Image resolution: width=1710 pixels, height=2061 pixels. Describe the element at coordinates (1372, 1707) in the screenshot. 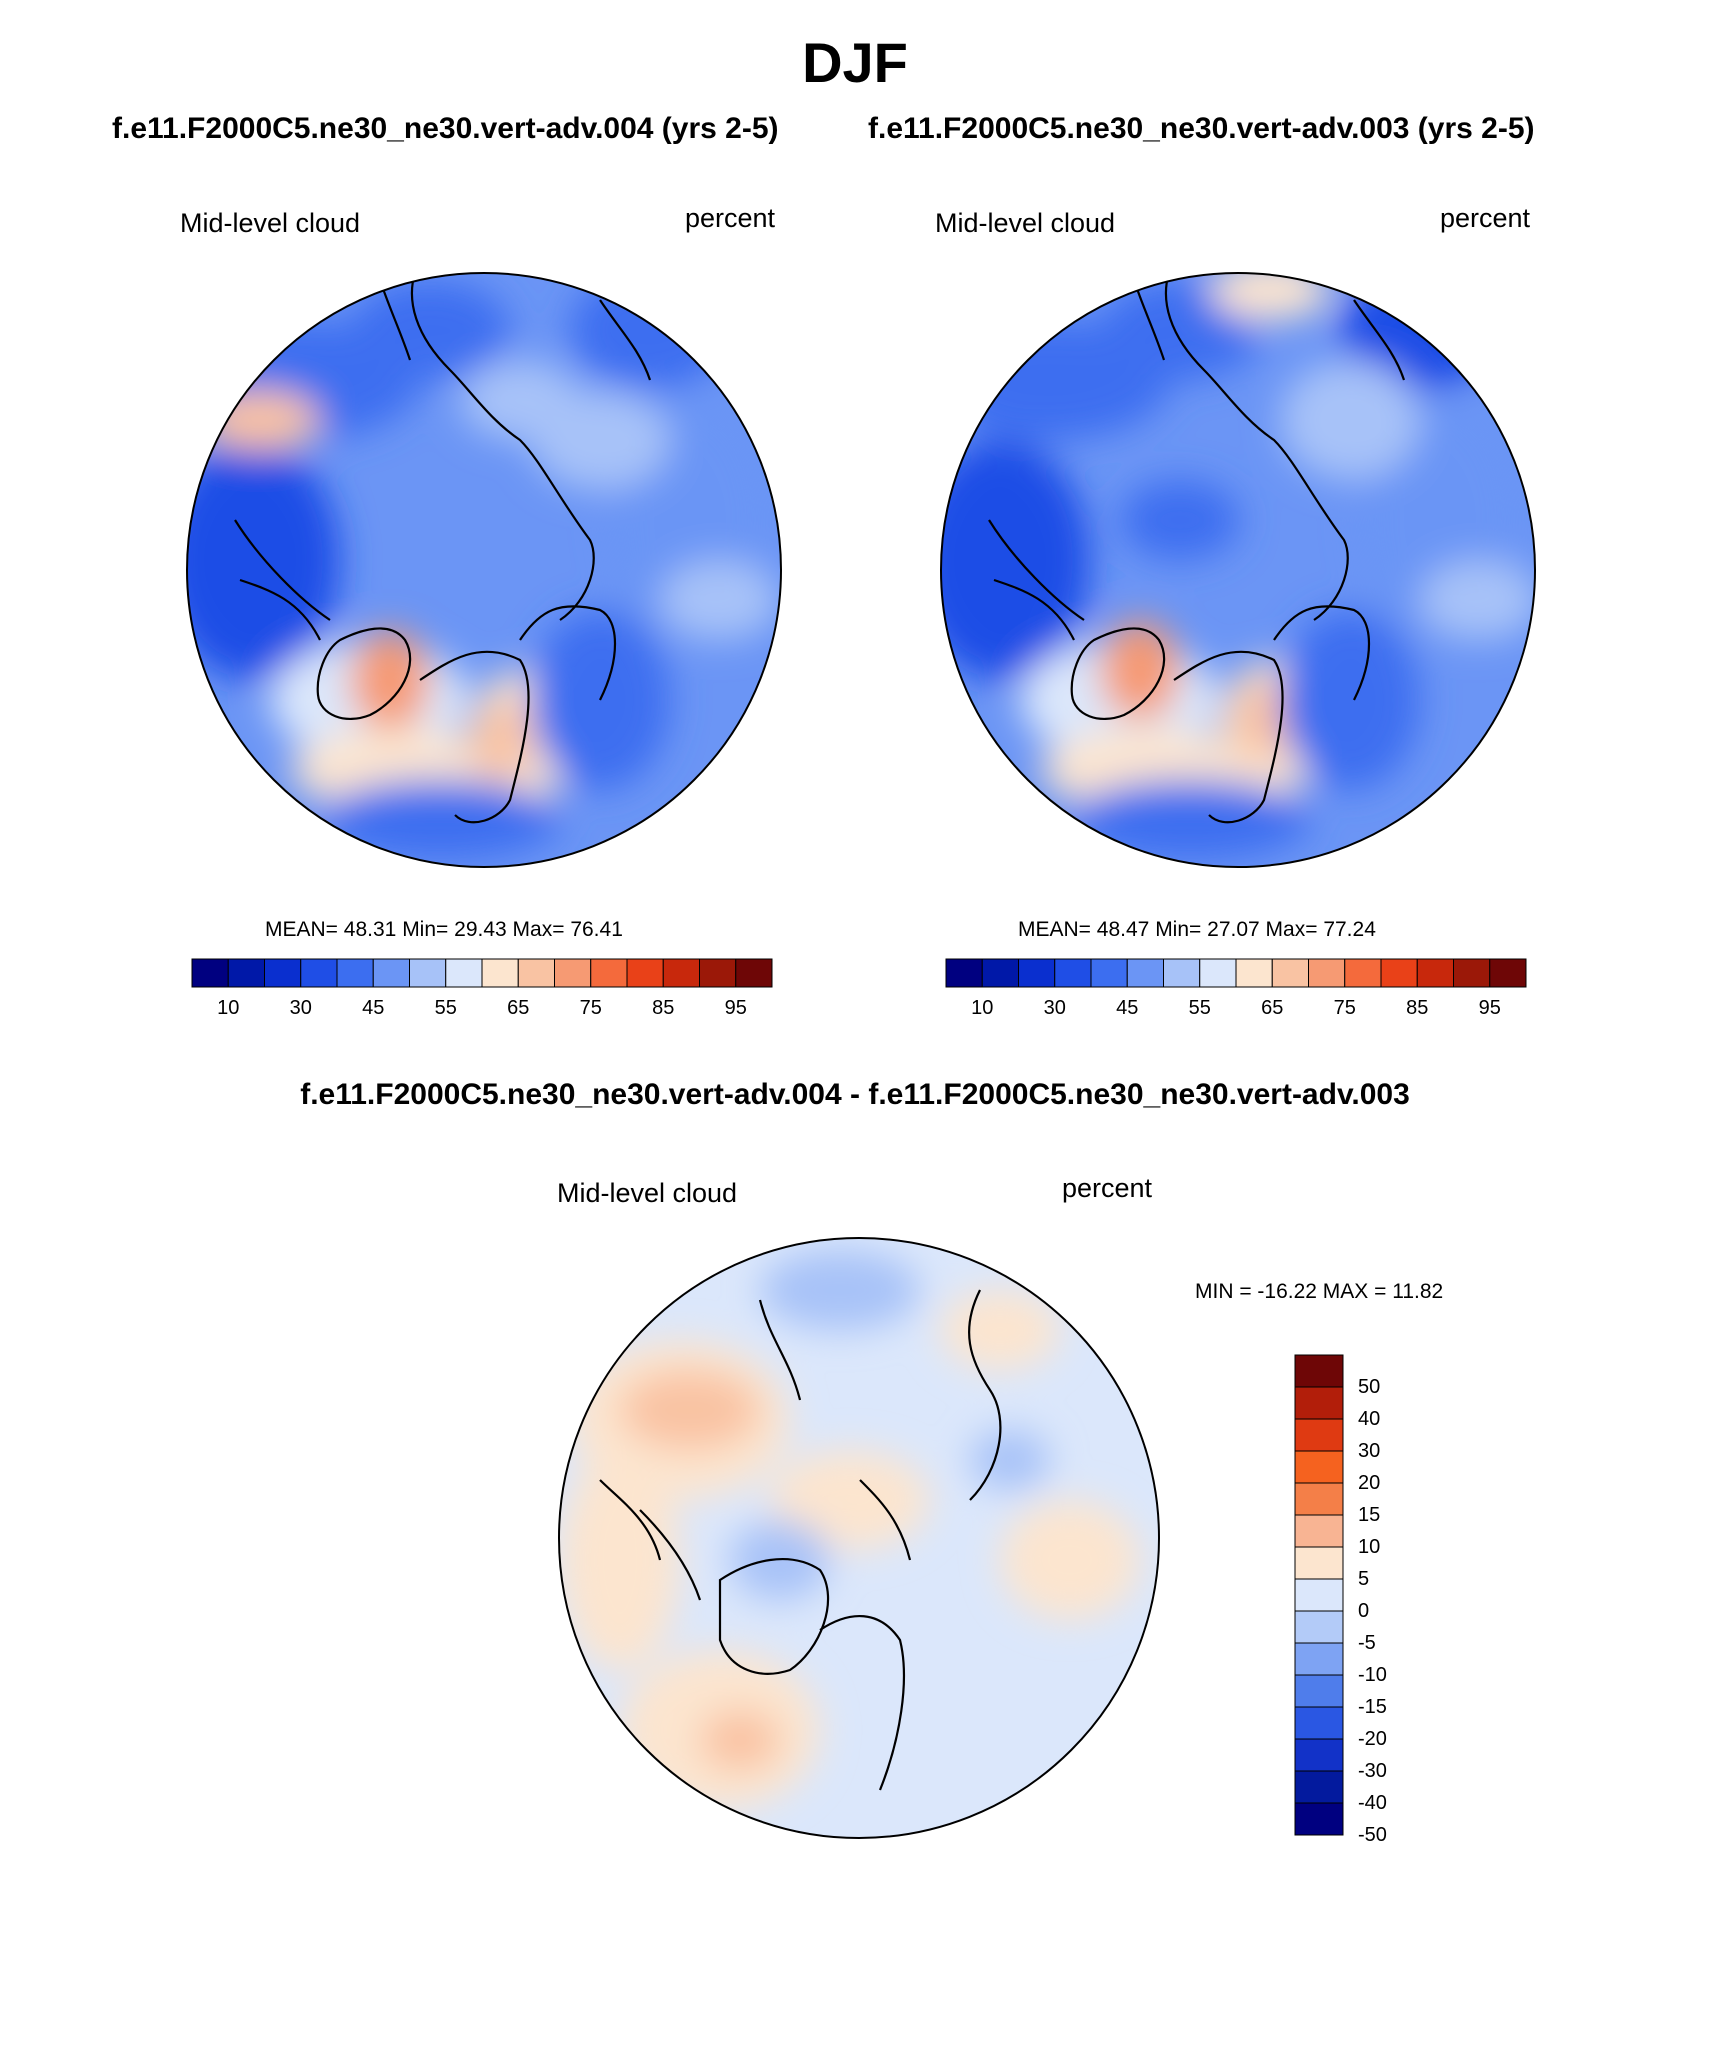

I see `difference-colorbar-label: -15` at that location.